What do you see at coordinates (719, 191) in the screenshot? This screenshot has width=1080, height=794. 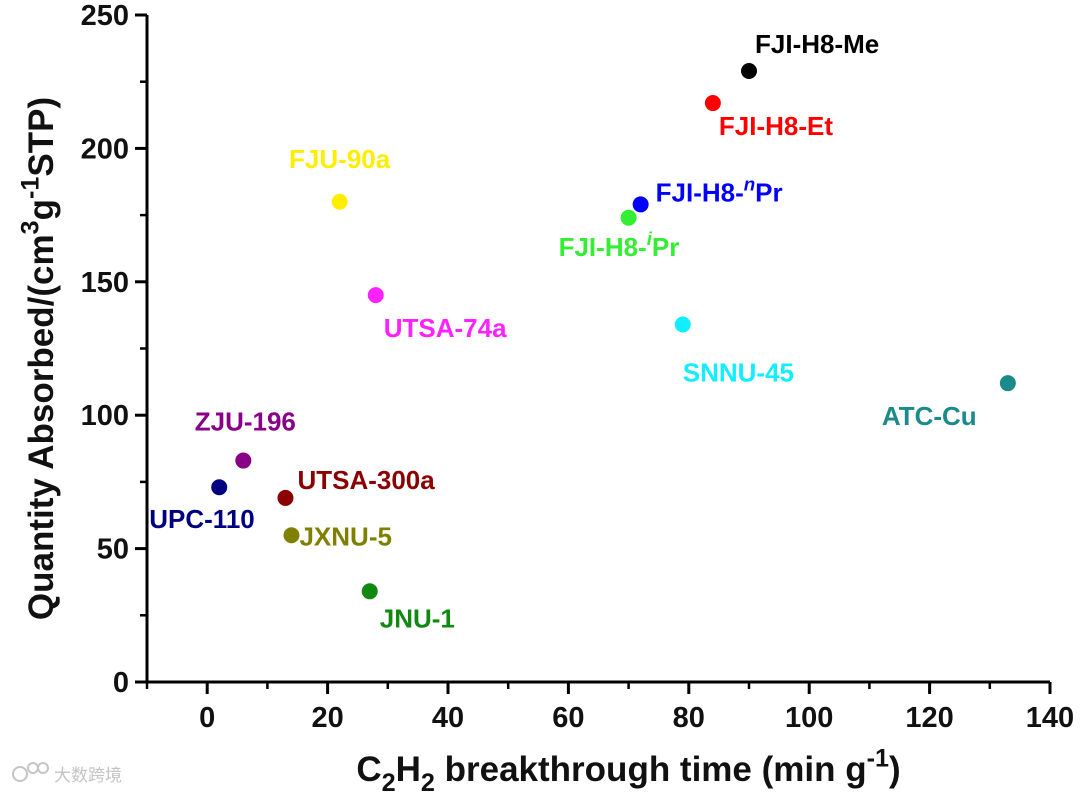 I see `point-label-fji-h8-npr: FJI-H8-nPr` at bounding box center [719, 191].